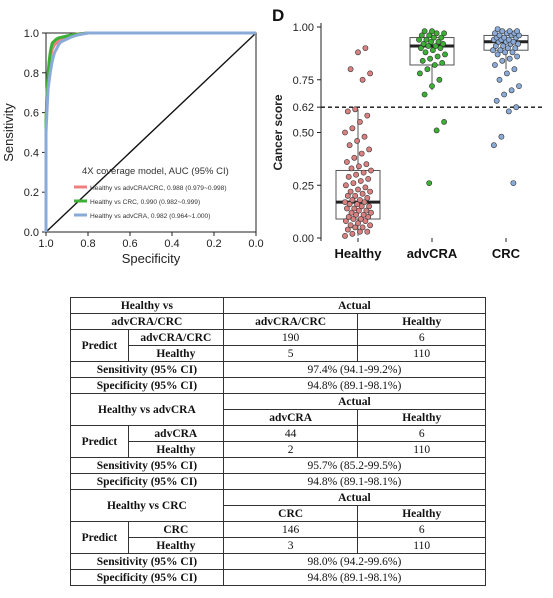  Describe the element at coordinates (303, 108) in the screenshot. I see `y-tick-label: 0.62` at that location.